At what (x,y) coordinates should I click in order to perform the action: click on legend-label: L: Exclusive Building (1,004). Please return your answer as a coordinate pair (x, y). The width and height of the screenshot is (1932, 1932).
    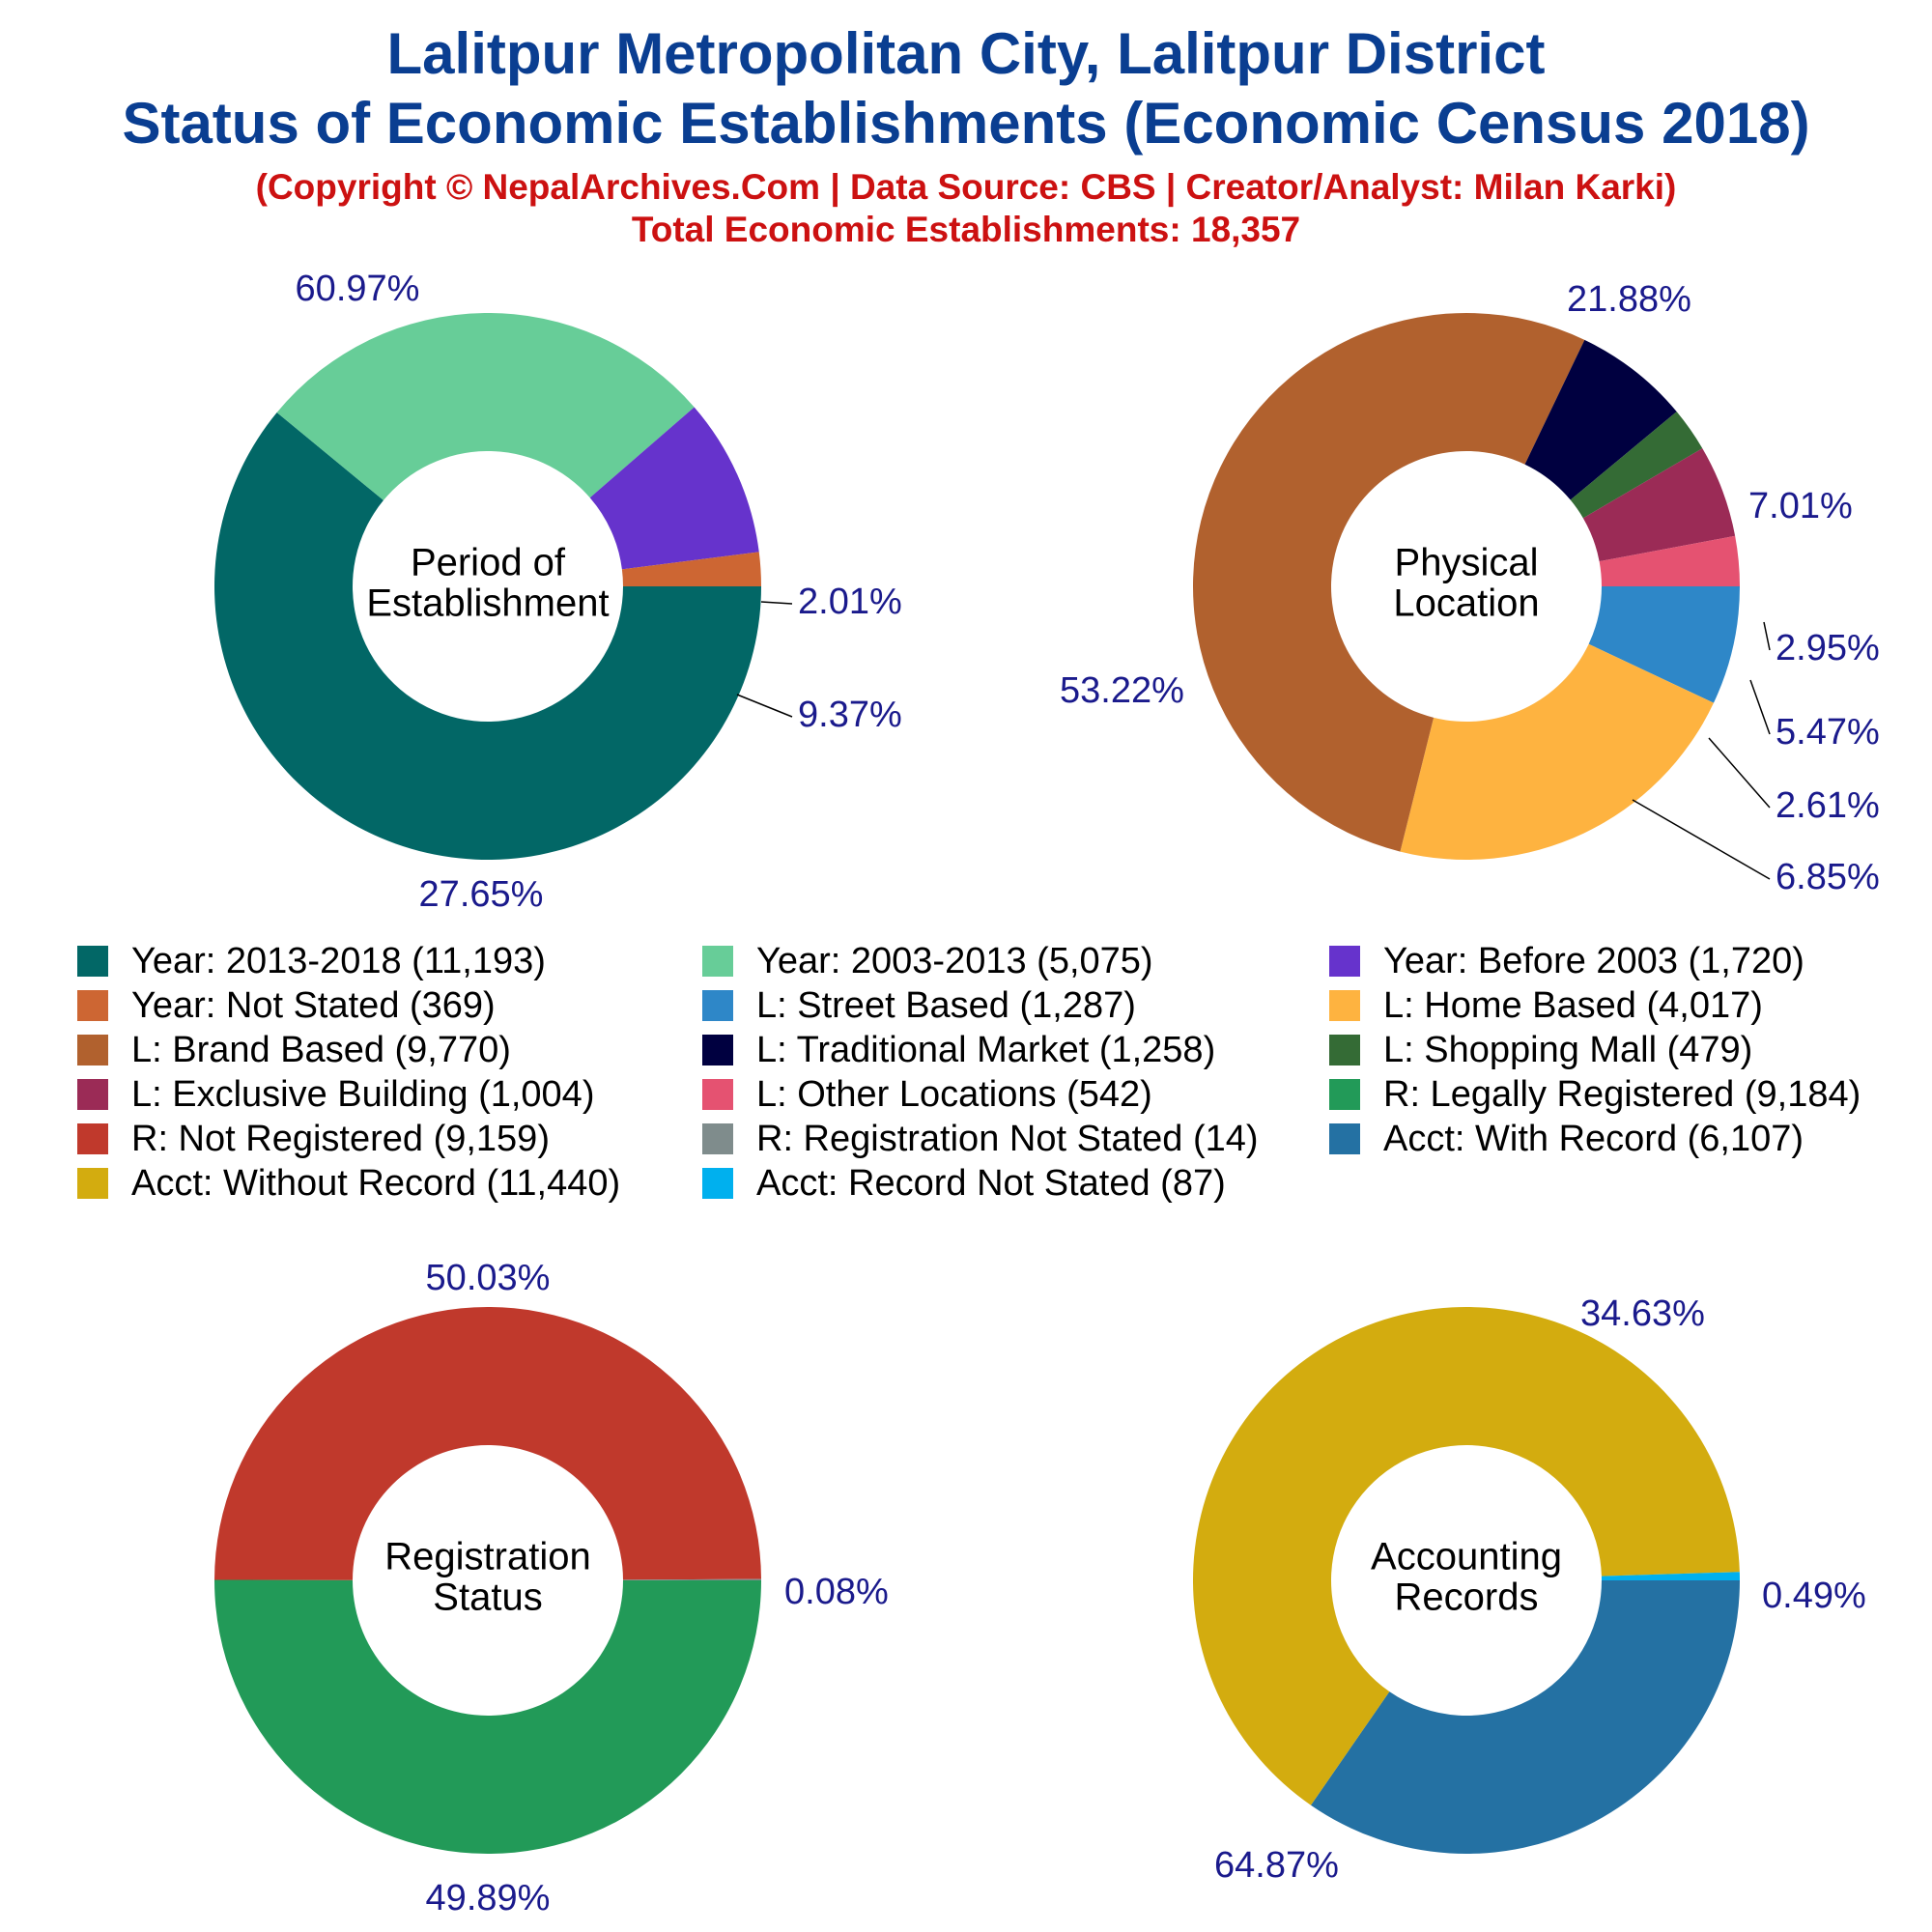
    Looking at the image, I should click on (363, 1094).